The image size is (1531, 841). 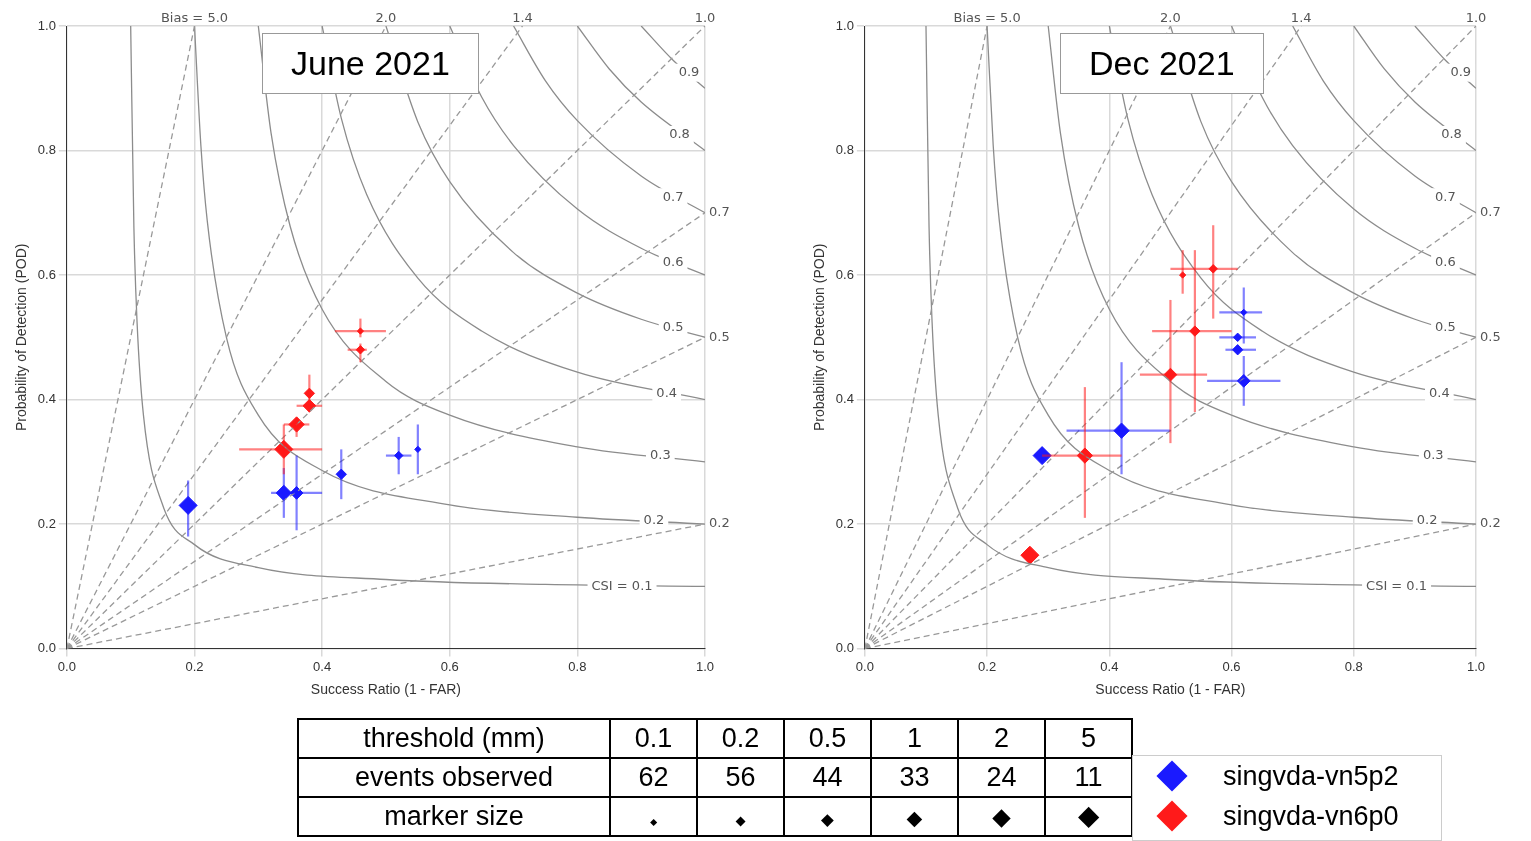 I want to click on category-label: 0.5, so click(x=827, y=738).